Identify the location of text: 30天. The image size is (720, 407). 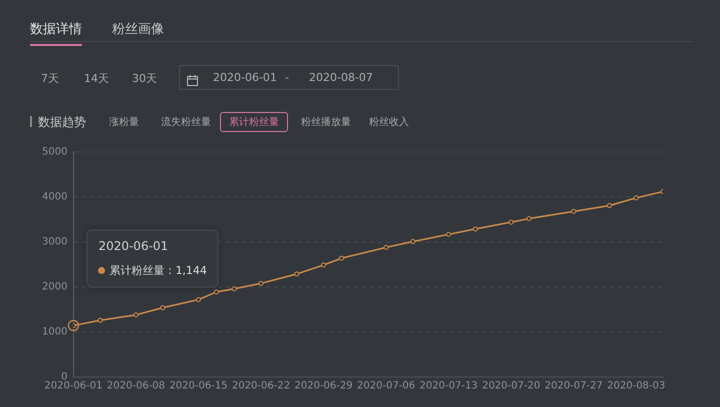
(144, 78).